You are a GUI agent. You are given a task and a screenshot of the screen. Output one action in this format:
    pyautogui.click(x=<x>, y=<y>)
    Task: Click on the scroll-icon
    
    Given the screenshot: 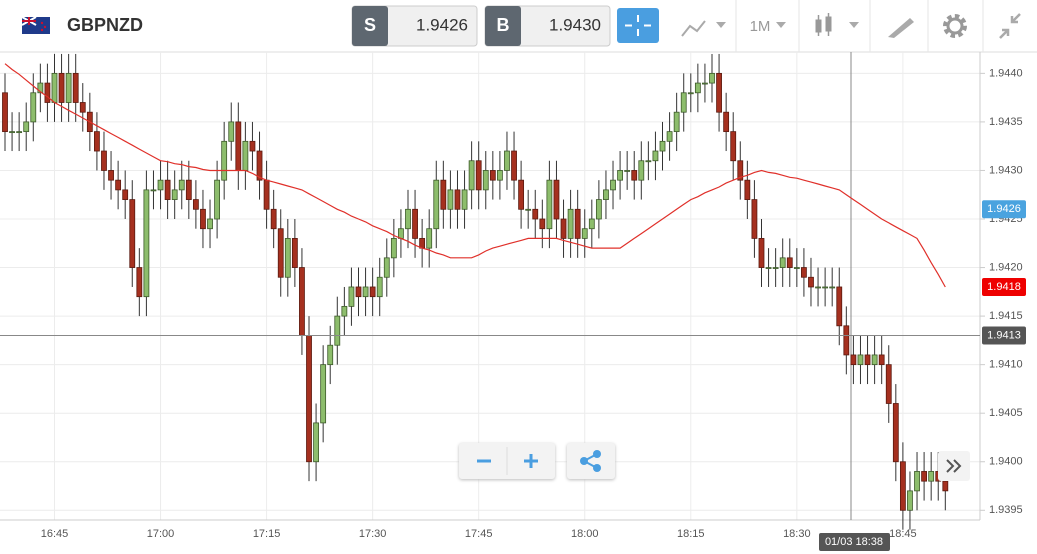 What is the action you would take?
    pyautogui.click(x=954, y=466)
    